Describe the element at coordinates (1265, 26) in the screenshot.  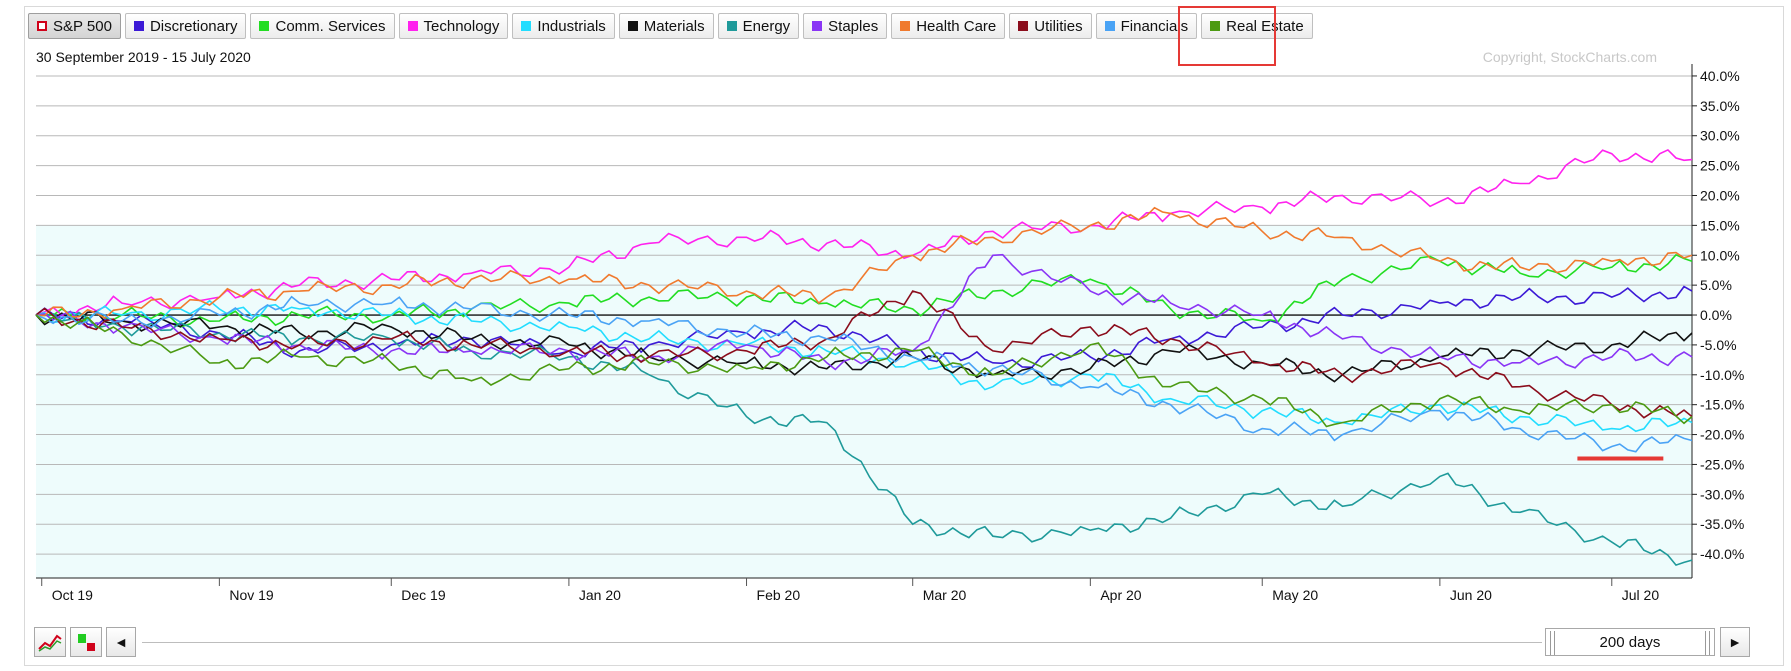
I see `legend-label: Real Estate` at that location.